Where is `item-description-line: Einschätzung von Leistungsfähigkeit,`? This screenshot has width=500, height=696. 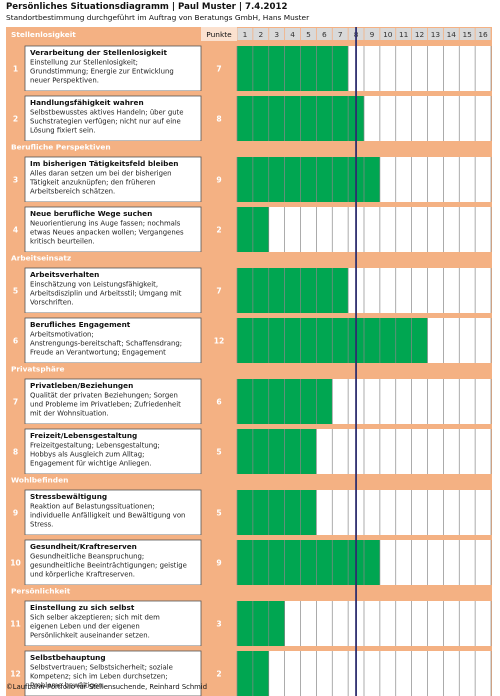 item-description-line: Einschätzung von Leistungsfähigkeit, is located at coordinates (94, 285).